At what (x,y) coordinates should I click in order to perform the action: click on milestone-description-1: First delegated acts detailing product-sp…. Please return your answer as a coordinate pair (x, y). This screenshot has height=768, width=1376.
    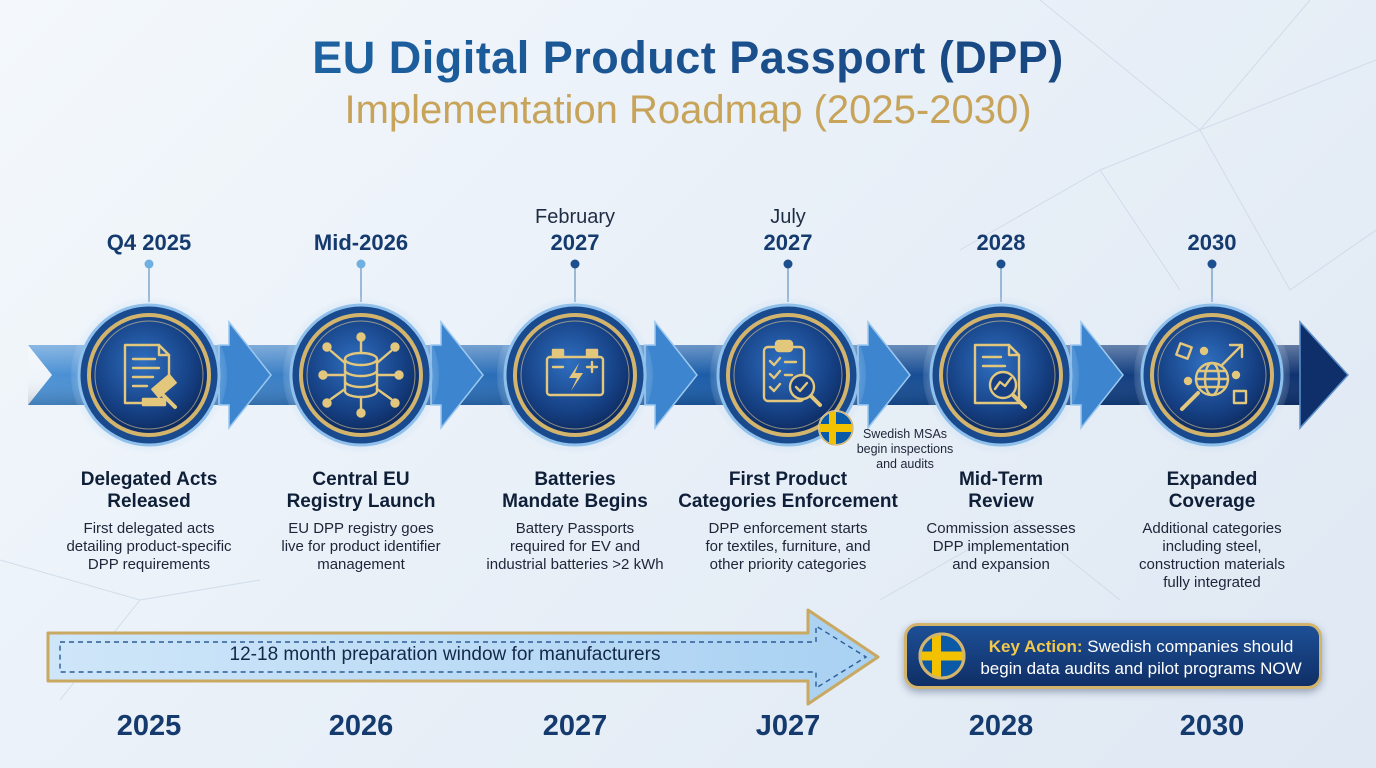
    Looking at the image, I should click on (149, 546).